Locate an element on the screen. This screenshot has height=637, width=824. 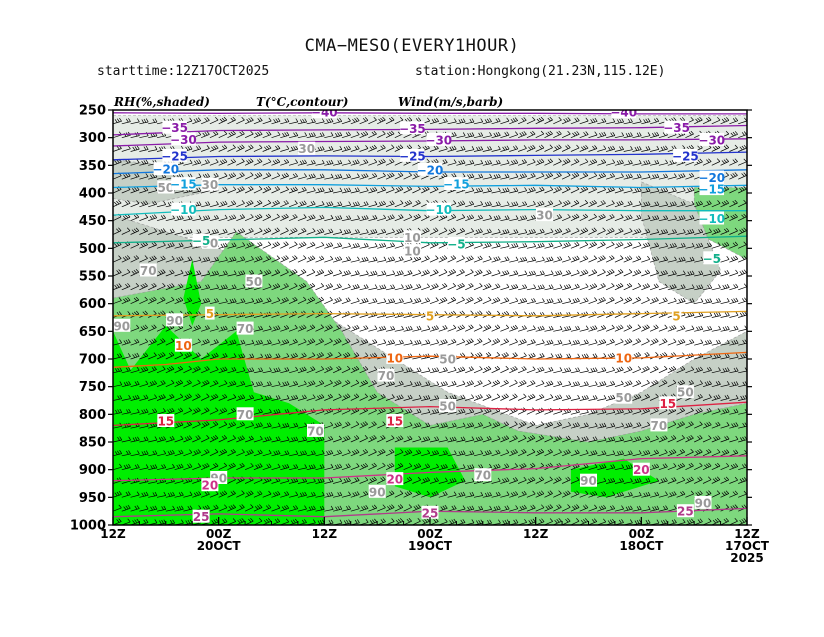
temp-contour-label: −20 is located at coordinates (430, 170).